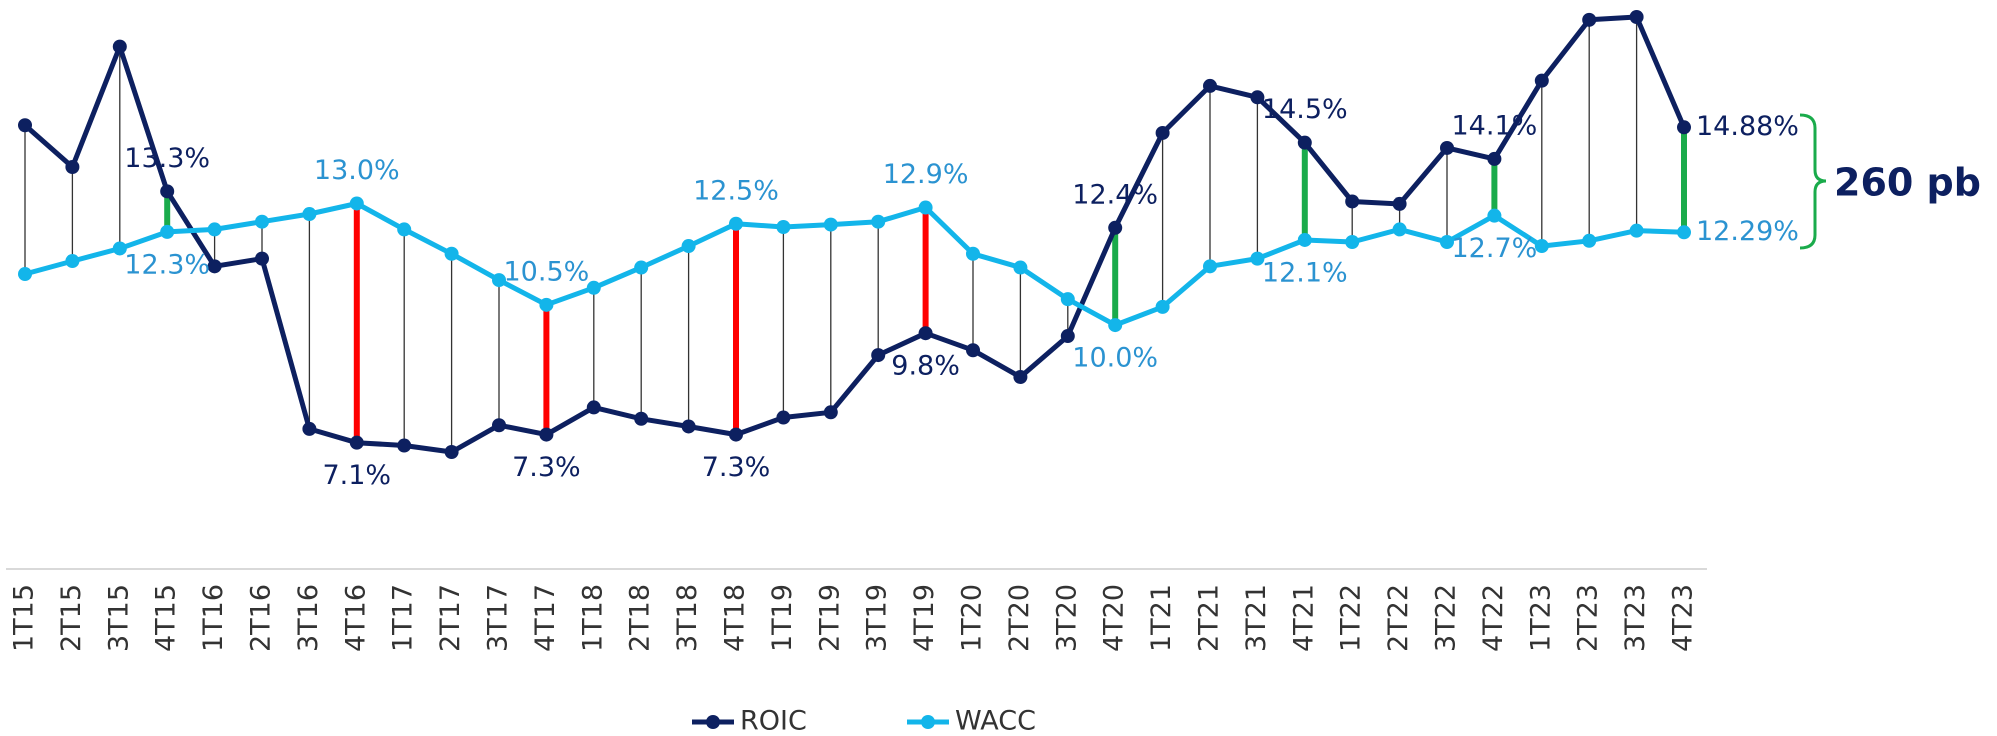  Describe the element at coordinates (166, 618) in the screenshot. I see `x-tick-label: 4T15` at that location.